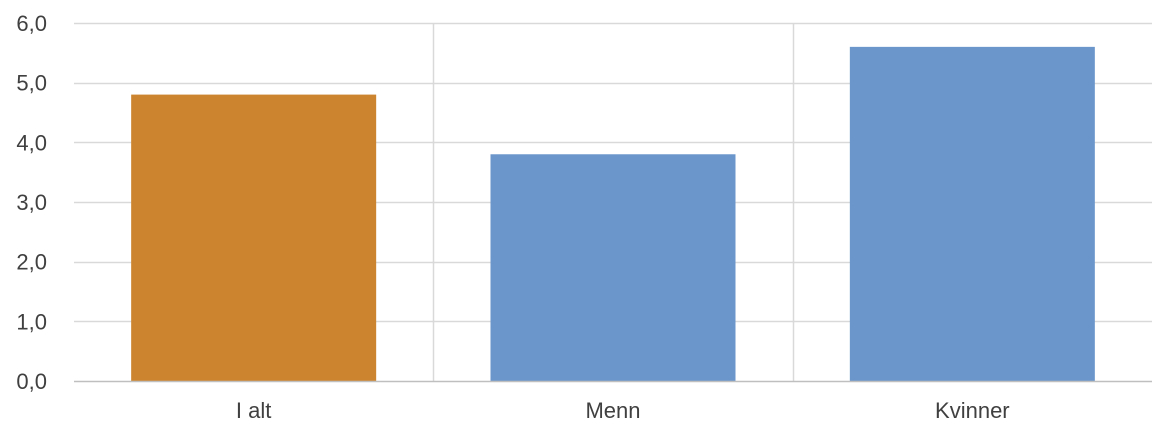  Describe the element at coordinates (612, 410) in the screenshot. I see `x-category-label: Menn` at that location.